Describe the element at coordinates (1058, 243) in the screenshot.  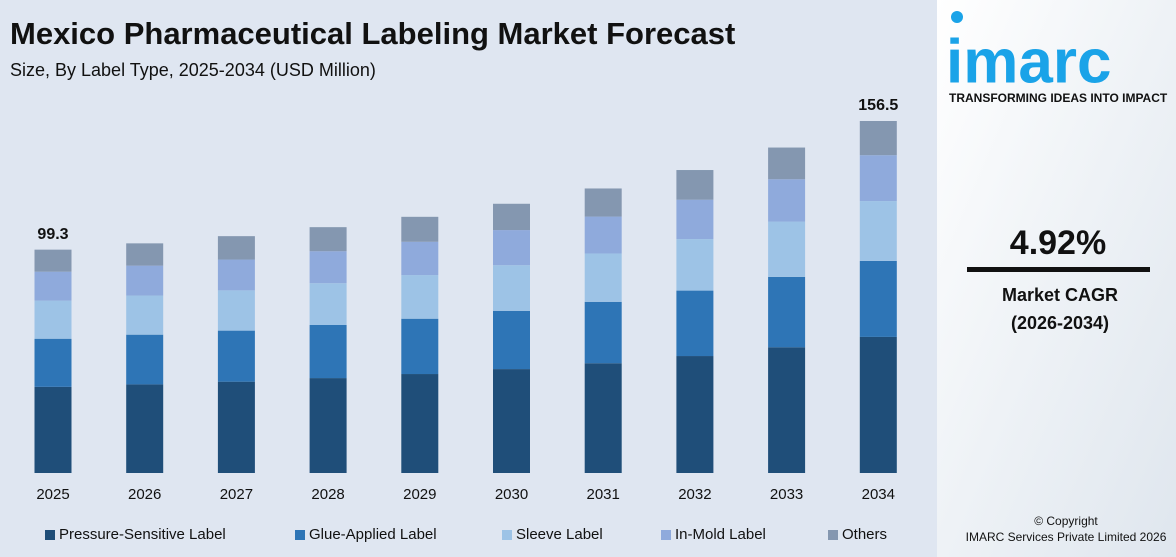
I see `cagr-value: 4.92%` at that location.